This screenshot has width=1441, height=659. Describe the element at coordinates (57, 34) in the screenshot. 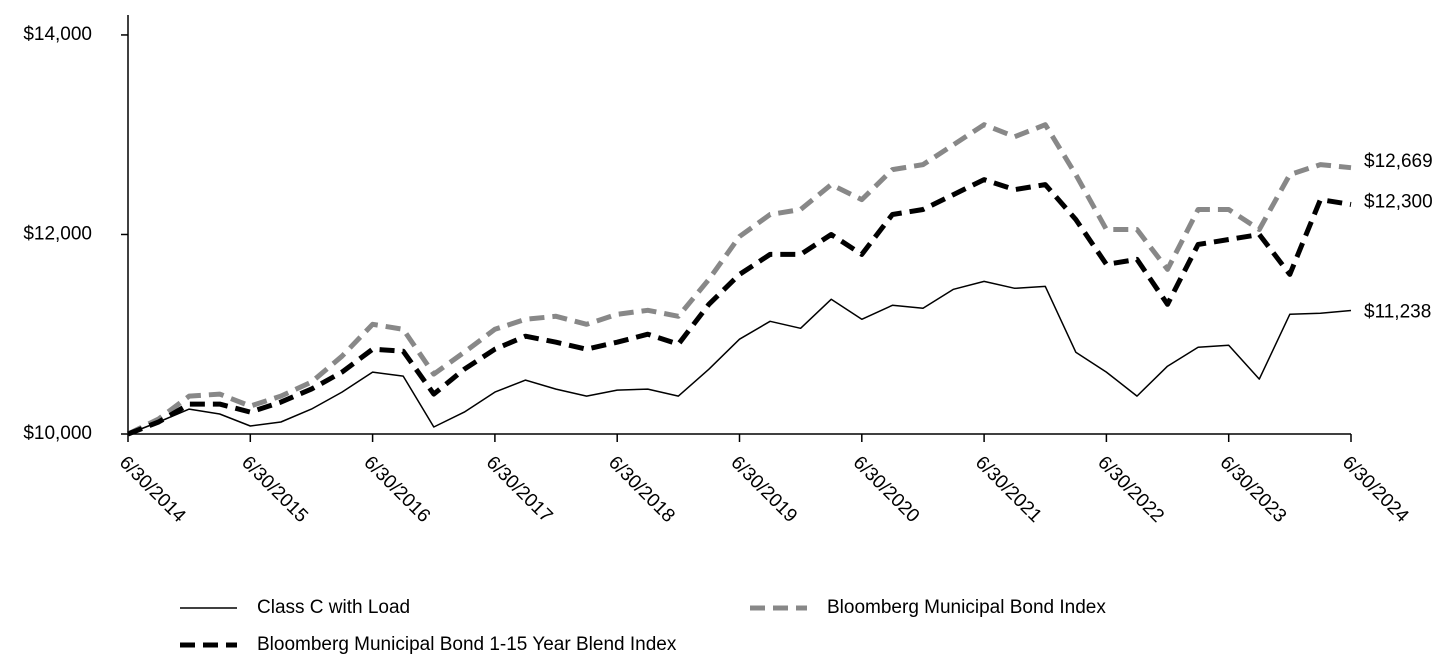

I see `y-tick-label: $14,000` at that location.